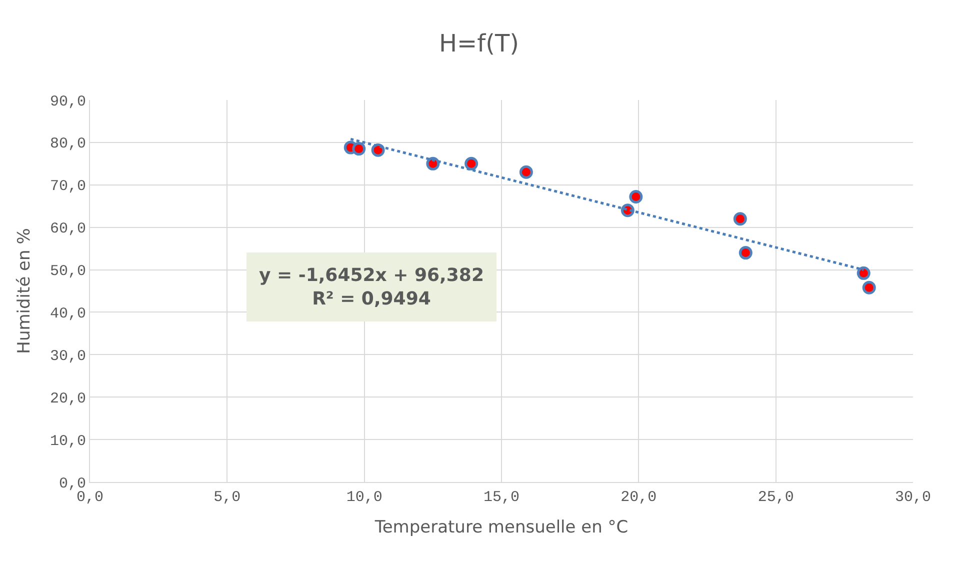 The image size is (958, 582). Describe the element at coordinates (479, 44) in the screenshot. I see `chart-title: H=f(T)` at that location.